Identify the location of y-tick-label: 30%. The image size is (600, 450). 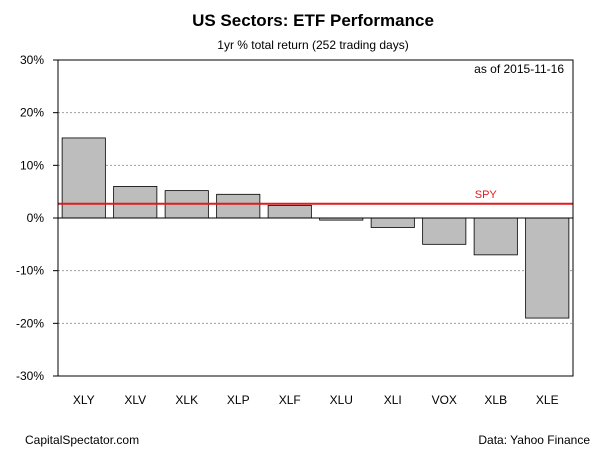
(32, 60).